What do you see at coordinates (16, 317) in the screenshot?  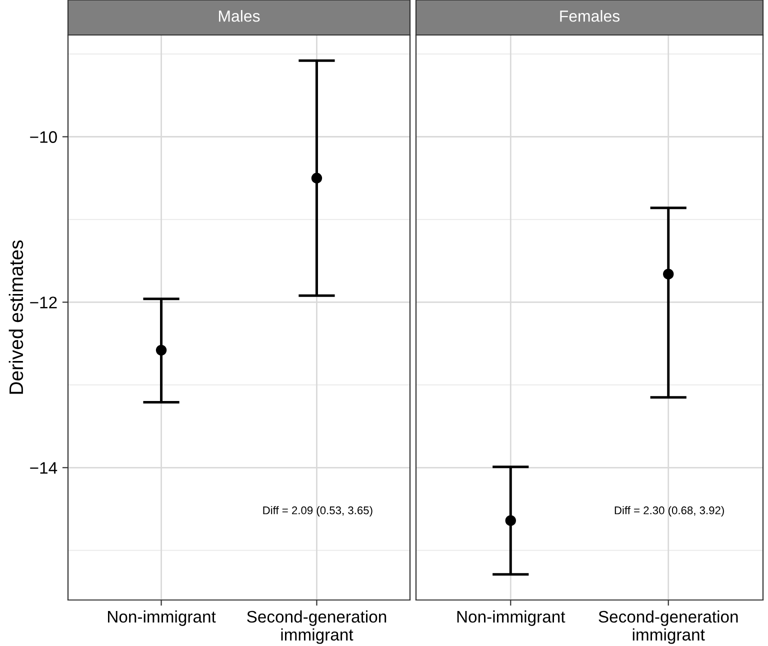 I see `y-axis-title: Derived estimates` at bounding box center [16, 317].